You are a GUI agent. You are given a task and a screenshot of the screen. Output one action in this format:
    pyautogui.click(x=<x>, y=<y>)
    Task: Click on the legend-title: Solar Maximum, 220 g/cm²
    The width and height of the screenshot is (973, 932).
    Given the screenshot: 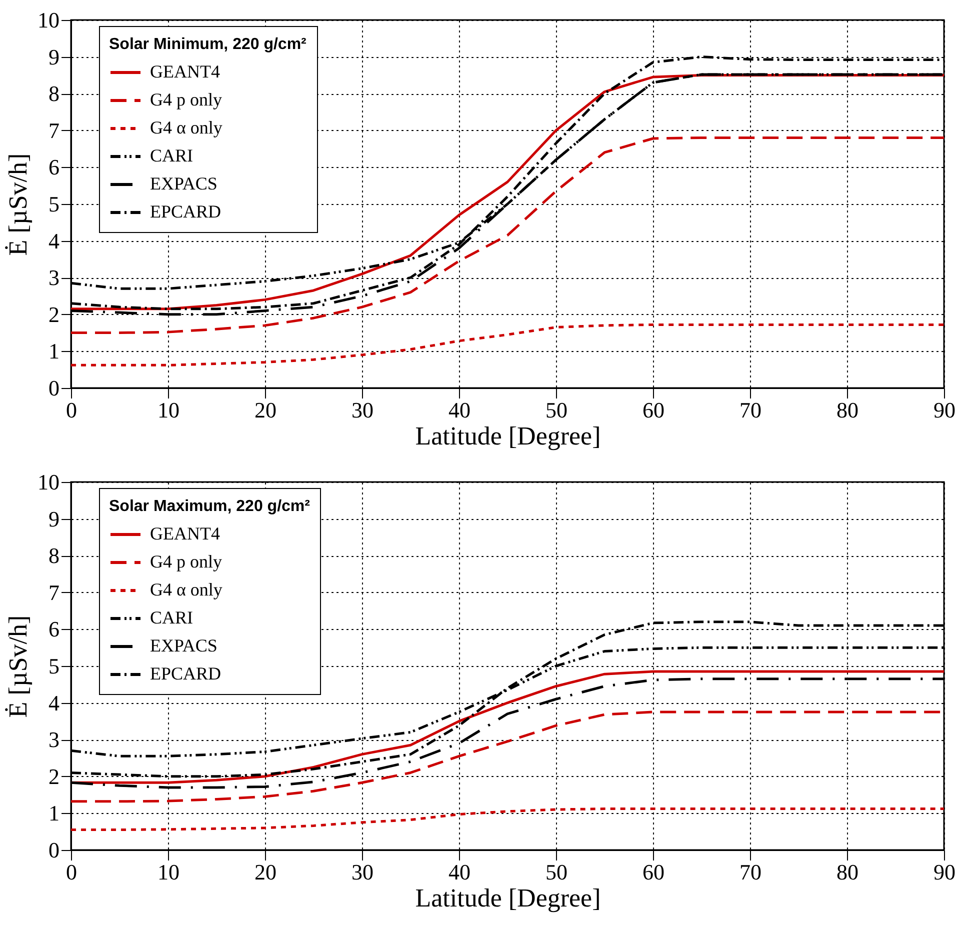 What is the action you would take?
    pyautogui.click(x=209, y=506)
    